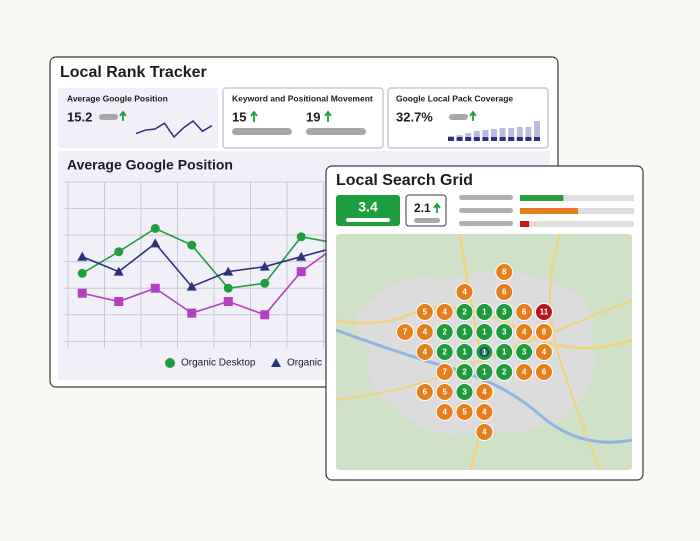  Describe the element at coordinates (150, 165) in the screenshot. I see `chart-title: Average Google Position` at that location.